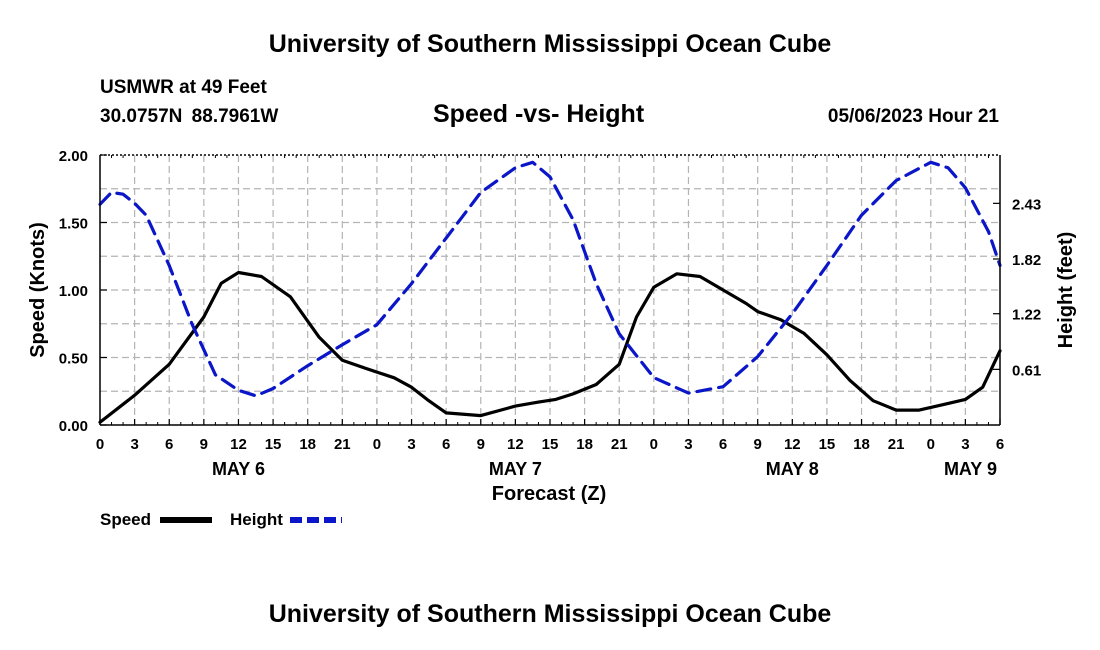 This screenshot has width=1100, height=650. Describe the element at coordinates (1026, 260) in the screenshot. I see `y2-tick-label: 1.82` at that location.